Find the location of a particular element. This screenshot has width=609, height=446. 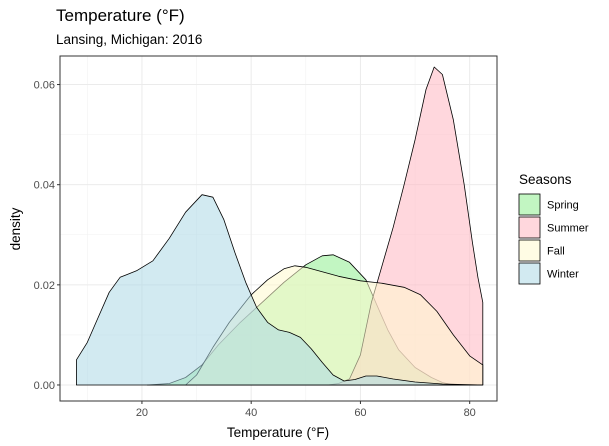

x-tick-label: 40 is located at coordinates (251, 413).